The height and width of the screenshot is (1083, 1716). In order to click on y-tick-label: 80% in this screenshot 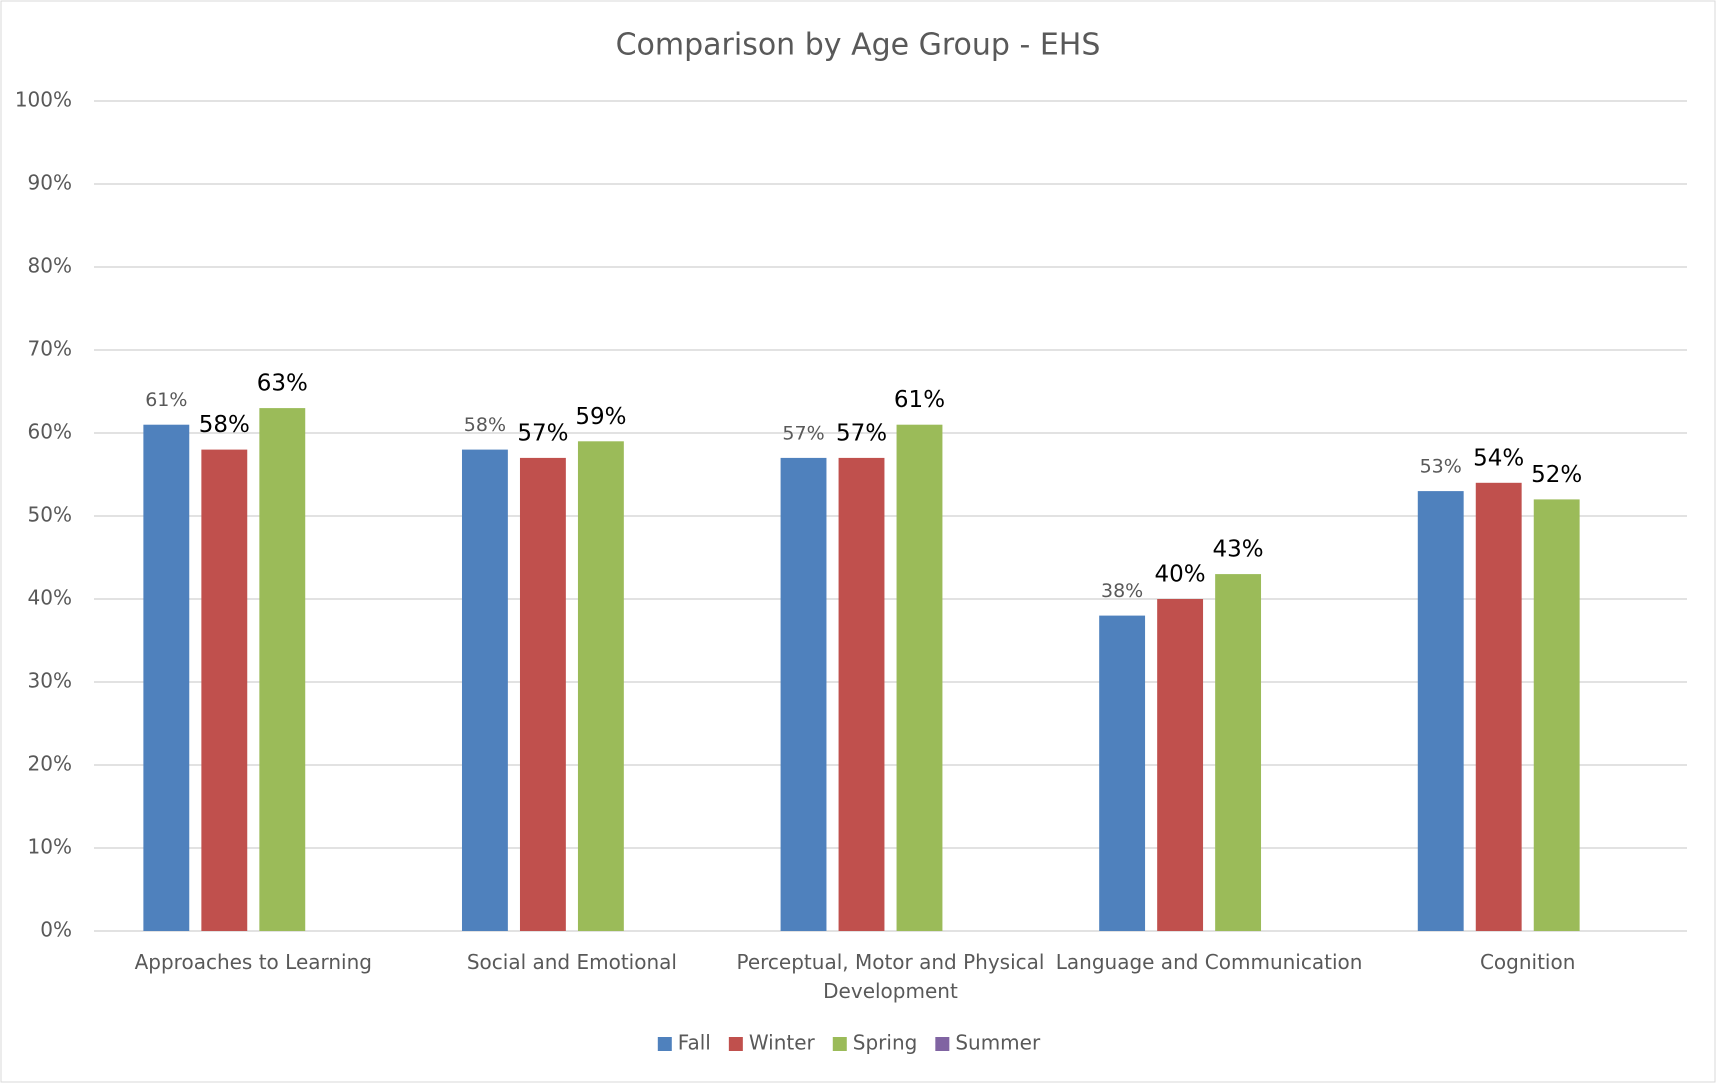, I will do `click(50, 266)`.